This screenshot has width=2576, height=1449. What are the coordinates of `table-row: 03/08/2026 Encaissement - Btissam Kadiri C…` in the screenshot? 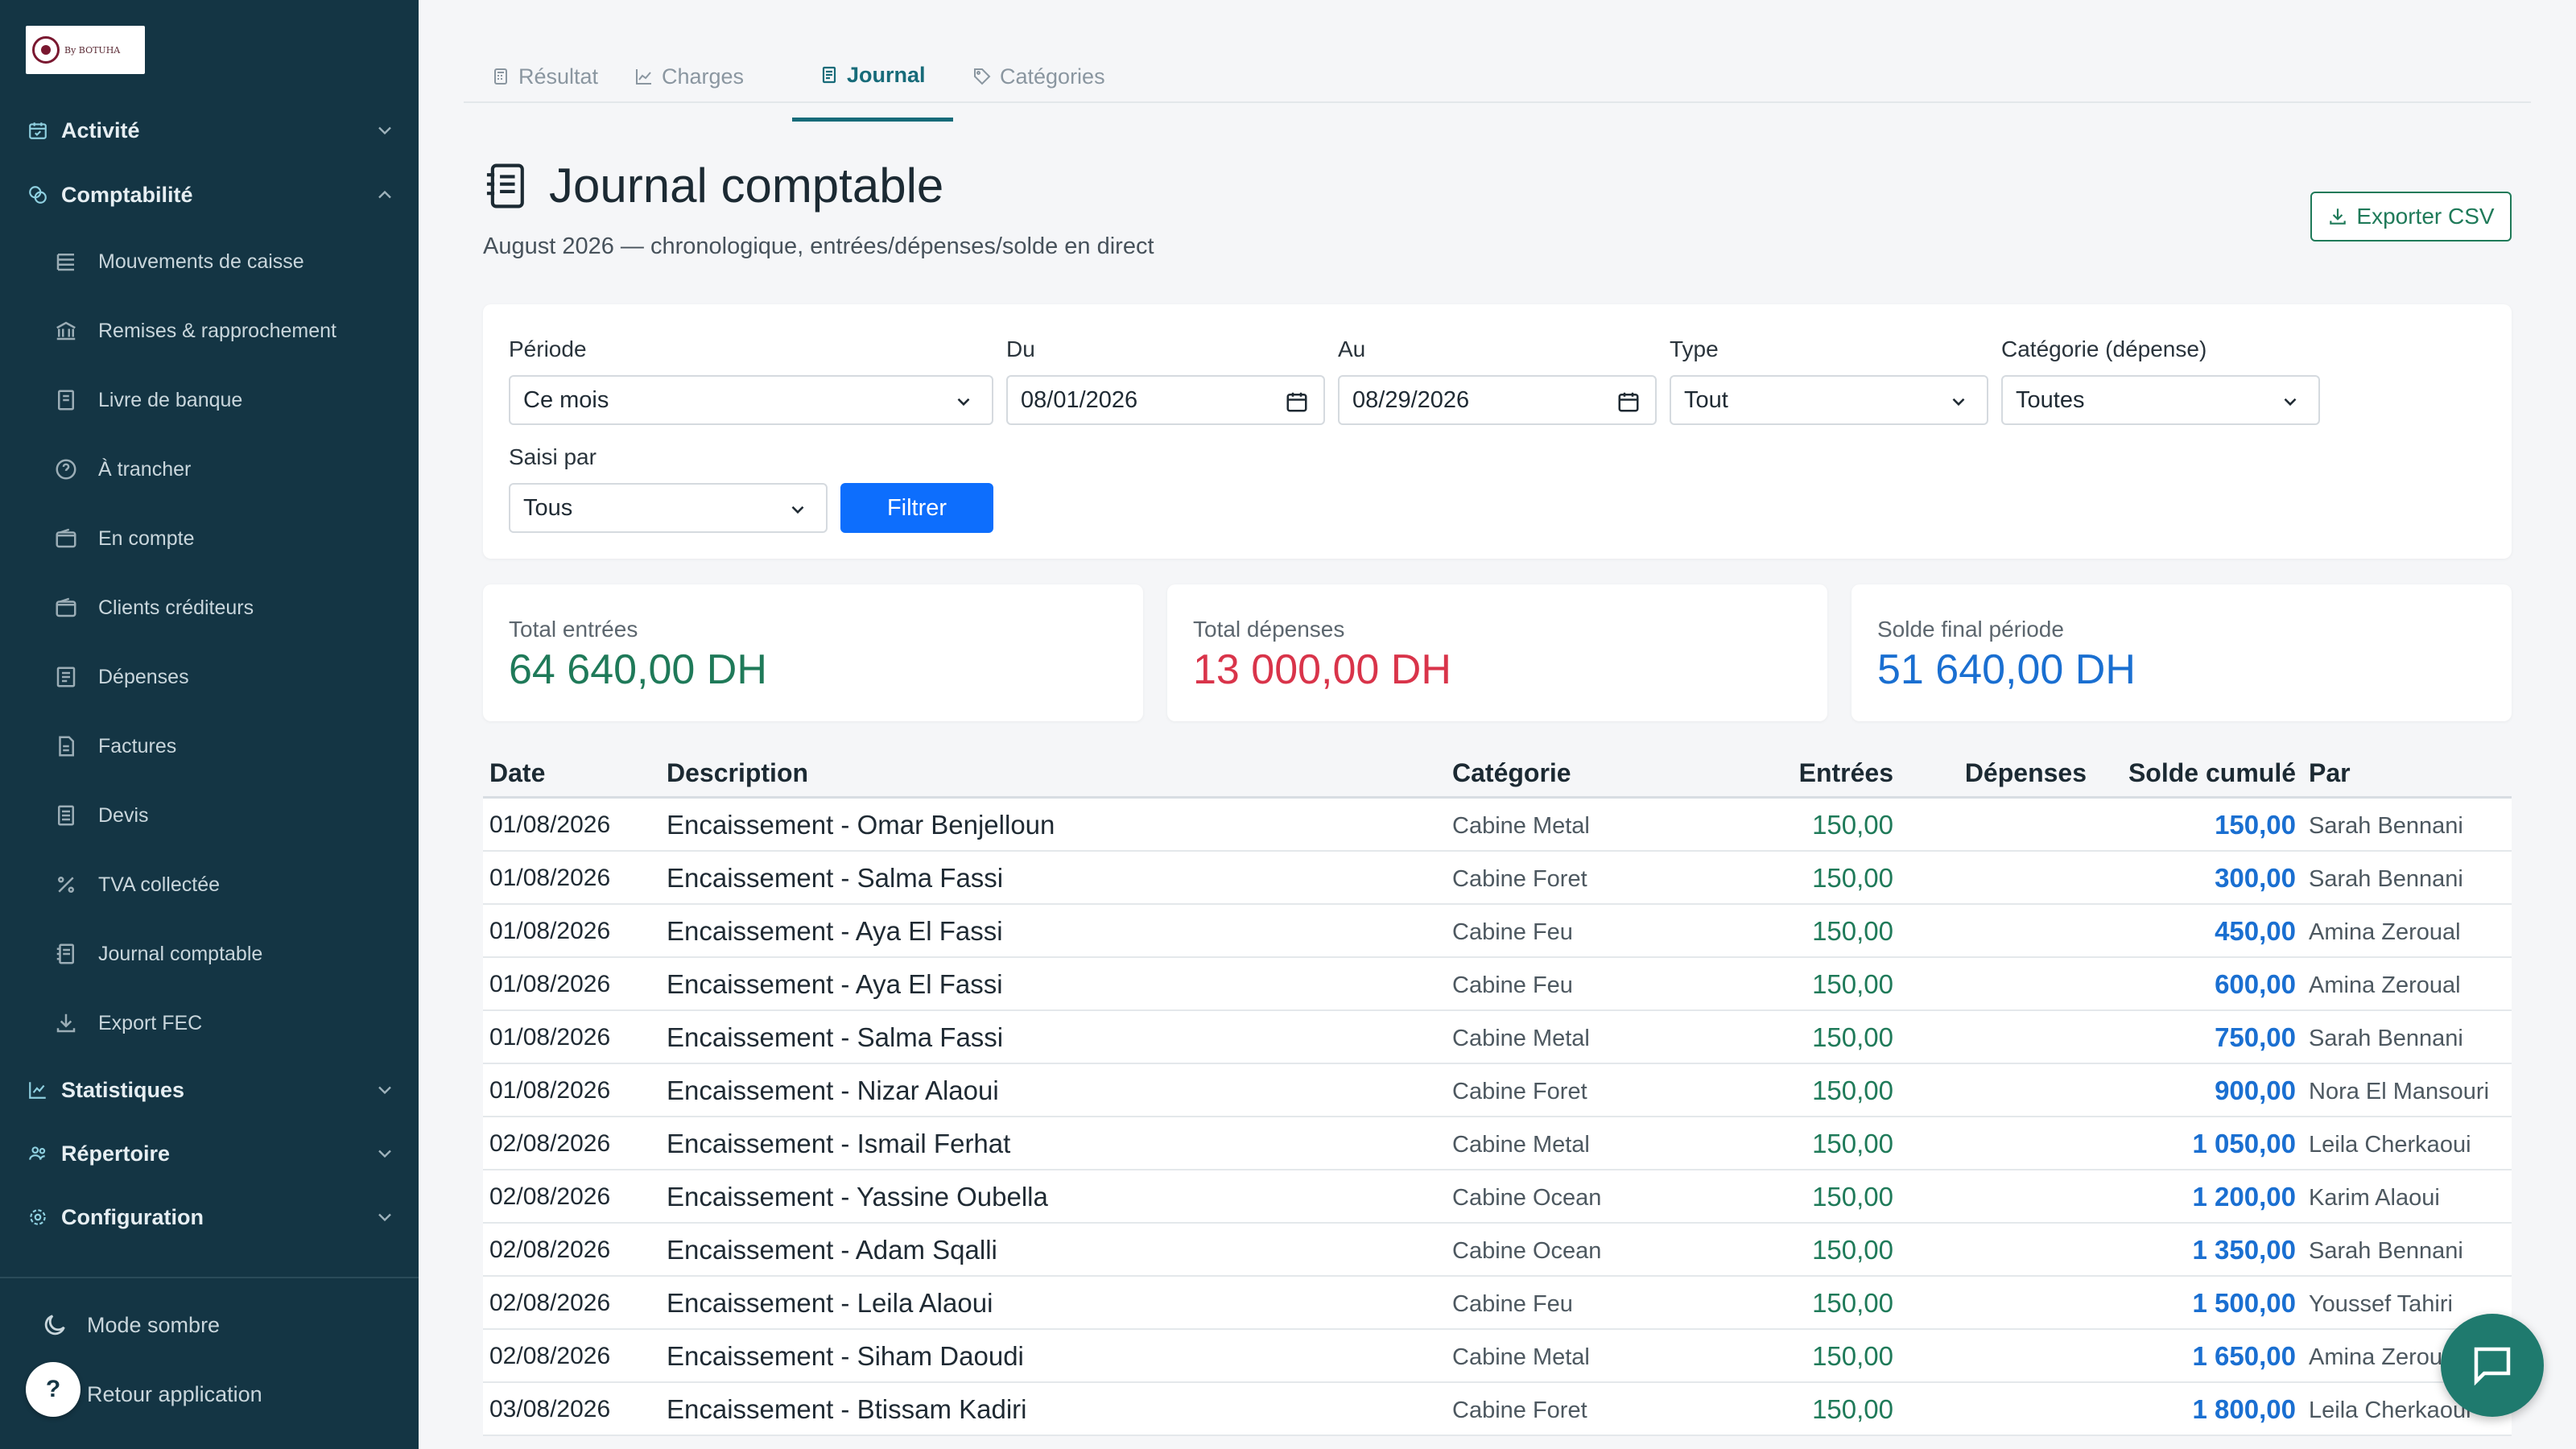 It's located at (1497, 1409).